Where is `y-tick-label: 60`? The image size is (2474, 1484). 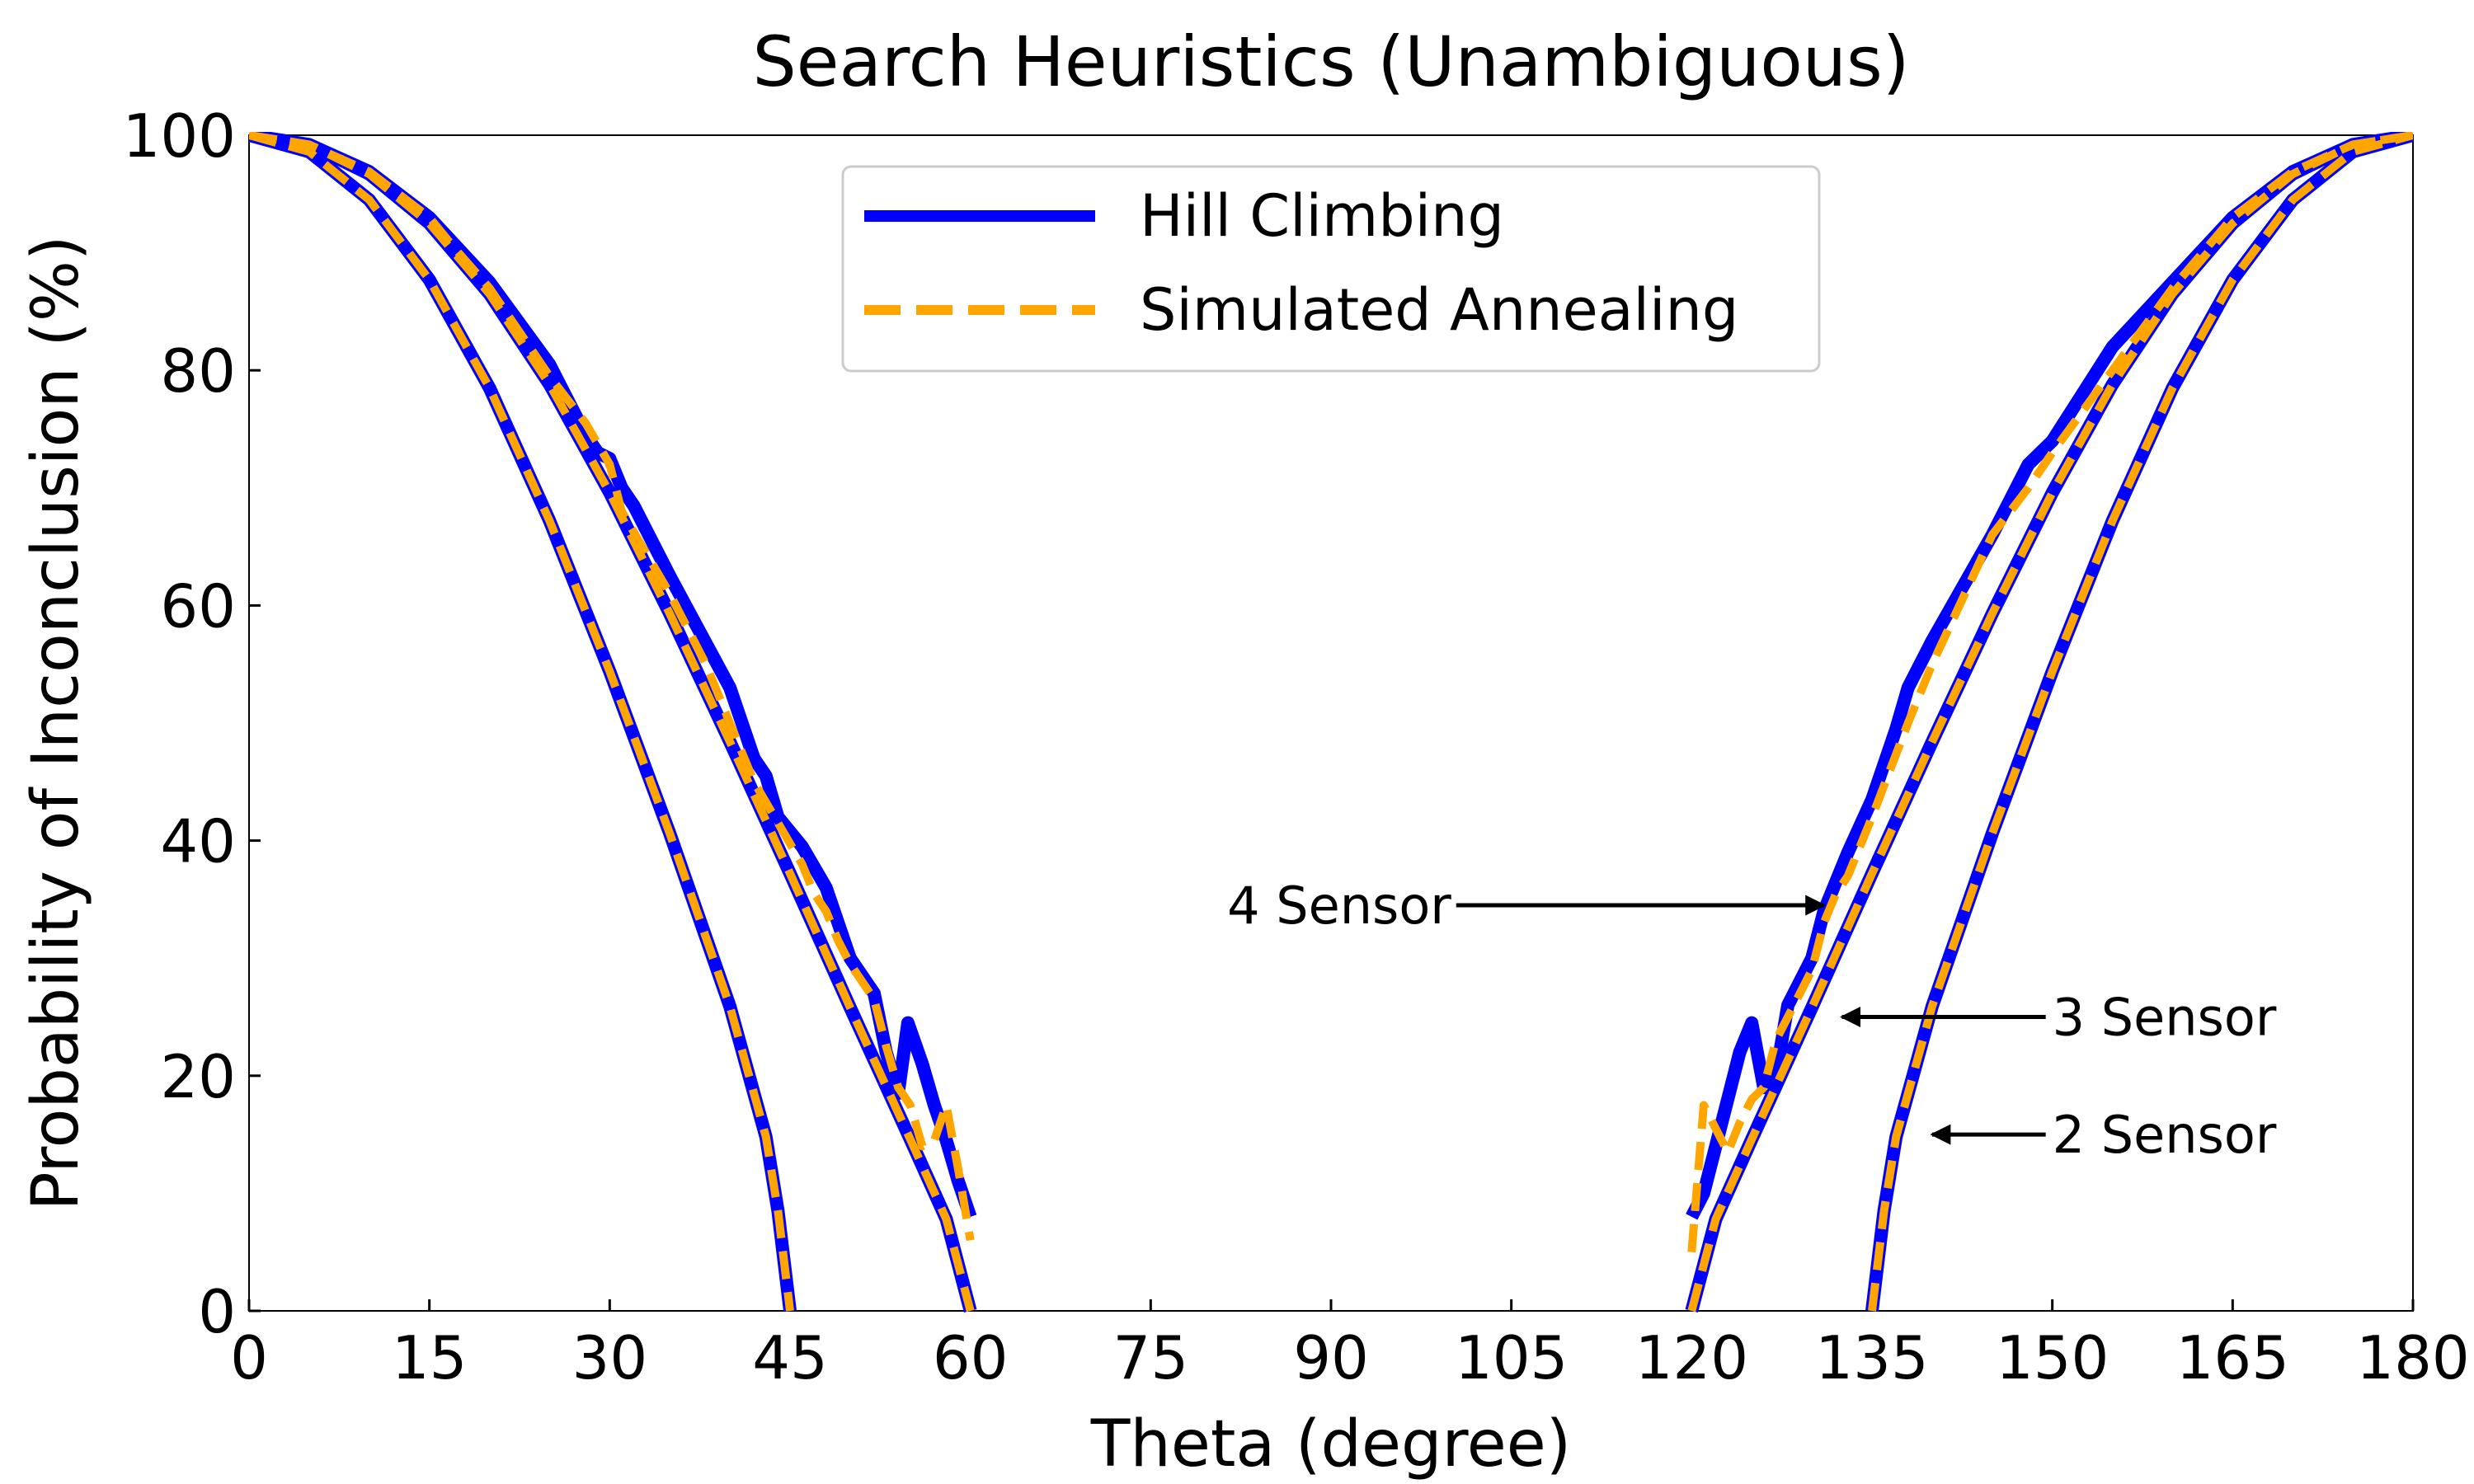 y-tick-label: 60 is located at coordinates (198, 606).